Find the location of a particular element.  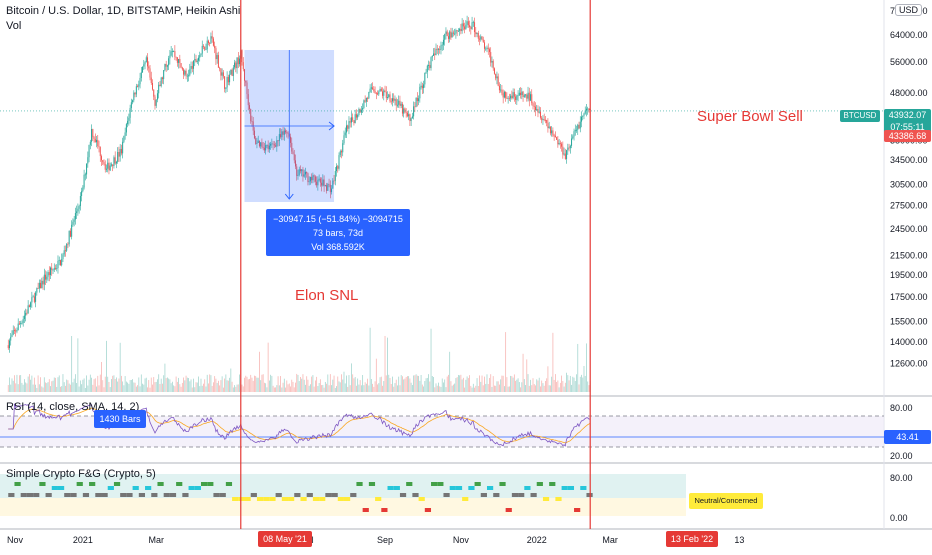

time-tick-label: 2022 is located at coordinates (537, 540).